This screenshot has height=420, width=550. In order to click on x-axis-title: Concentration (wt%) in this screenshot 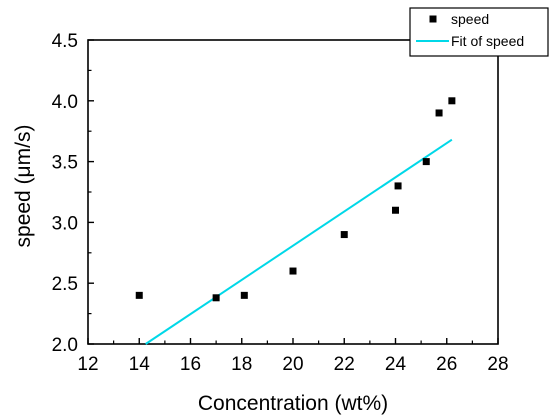, I will do `click(293, 403)`.